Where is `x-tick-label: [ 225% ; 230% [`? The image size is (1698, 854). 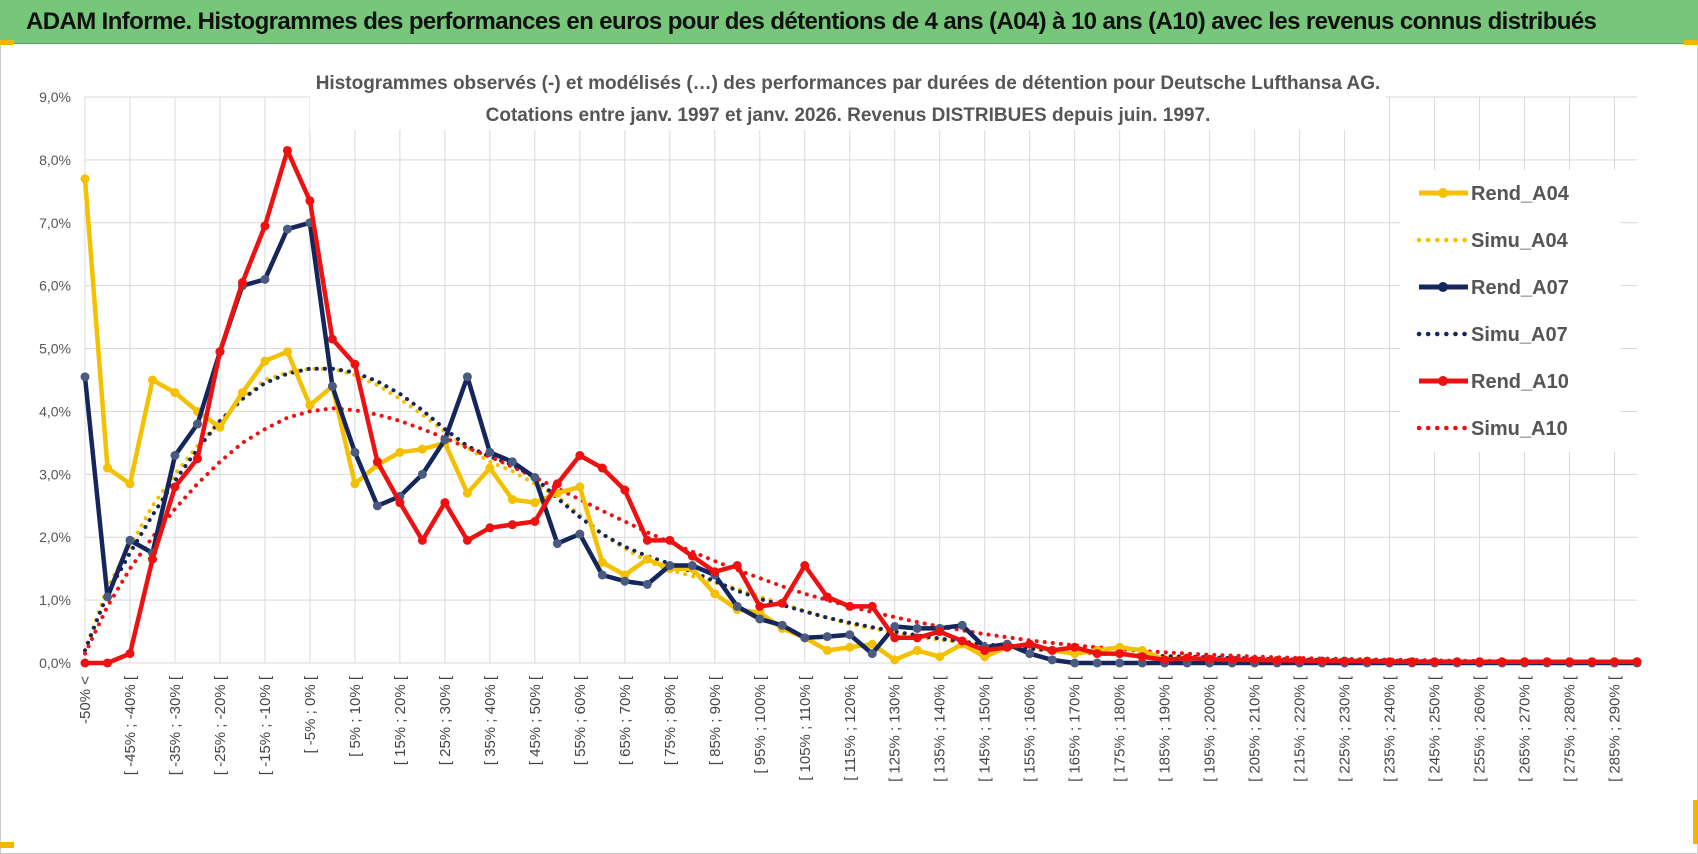
x-tick-label: [ 225% ; 230% [ is located at coordinates (1345, 728).